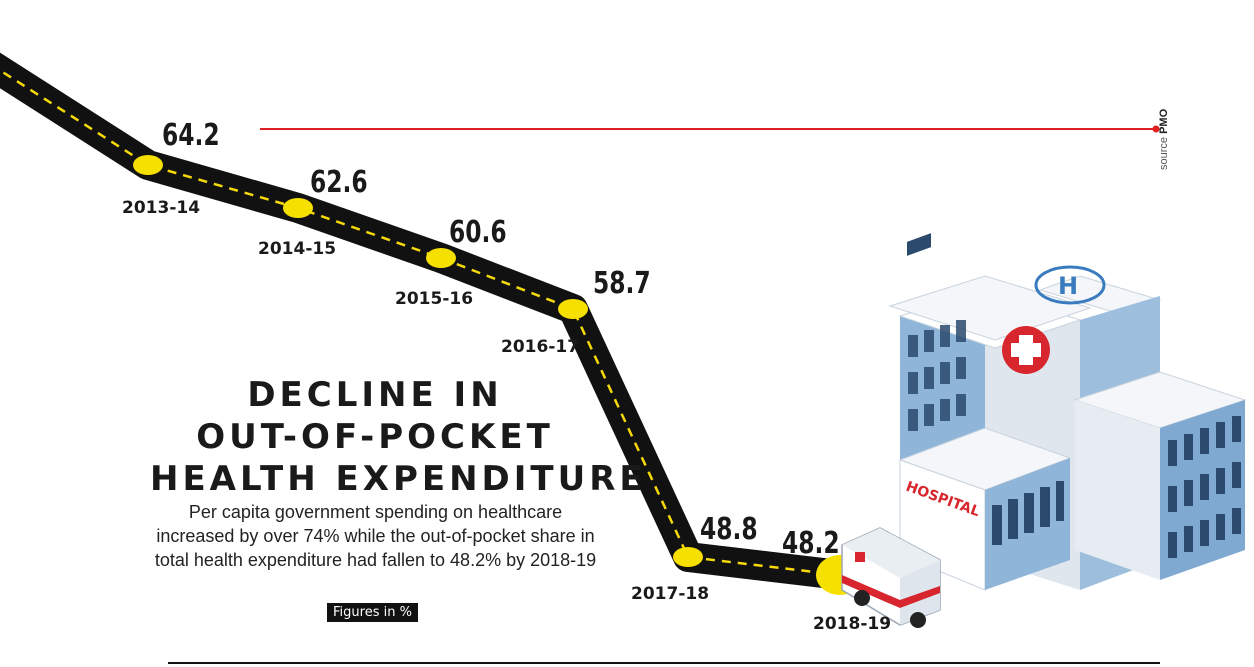 Image resolution: width=1254 pixels, height=667 pixels. I want to click on svg-text: H, so click(1068, 286).